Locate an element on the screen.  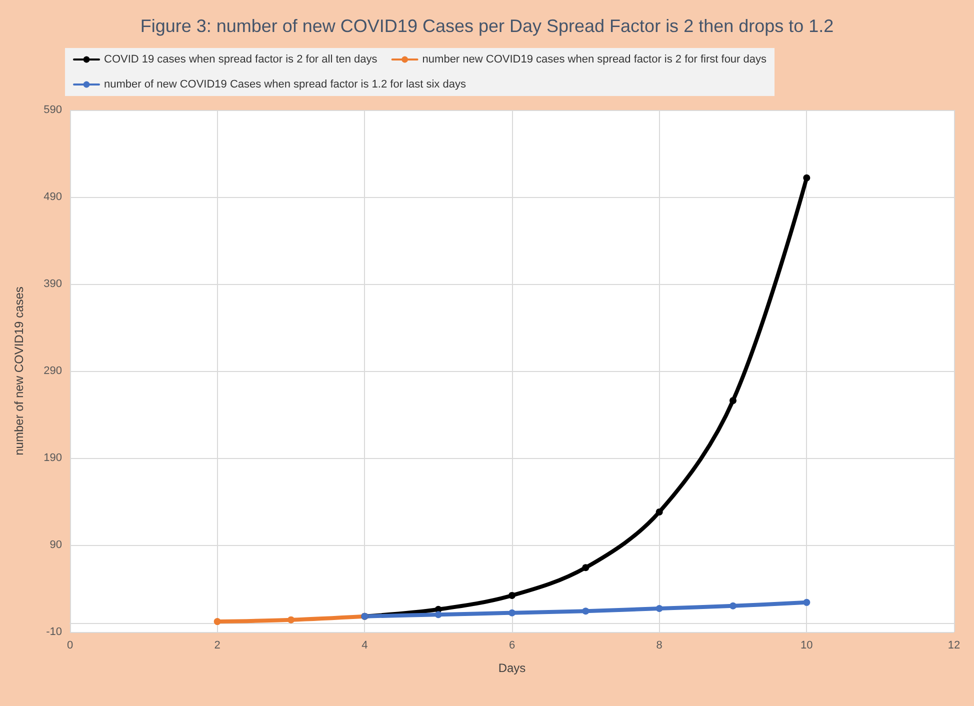
x-axis-title: Days is located at coordinates (512, 668).